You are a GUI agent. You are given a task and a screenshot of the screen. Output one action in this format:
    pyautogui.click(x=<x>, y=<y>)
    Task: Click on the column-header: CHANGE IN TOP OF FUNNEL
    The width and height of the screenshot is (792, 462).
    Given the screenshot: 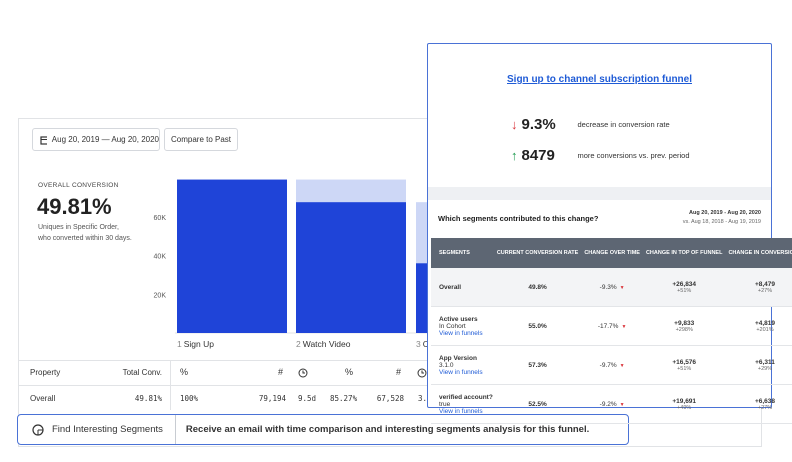 What is the action you would take?
    pyautogui.click(x=684, y=253)
    